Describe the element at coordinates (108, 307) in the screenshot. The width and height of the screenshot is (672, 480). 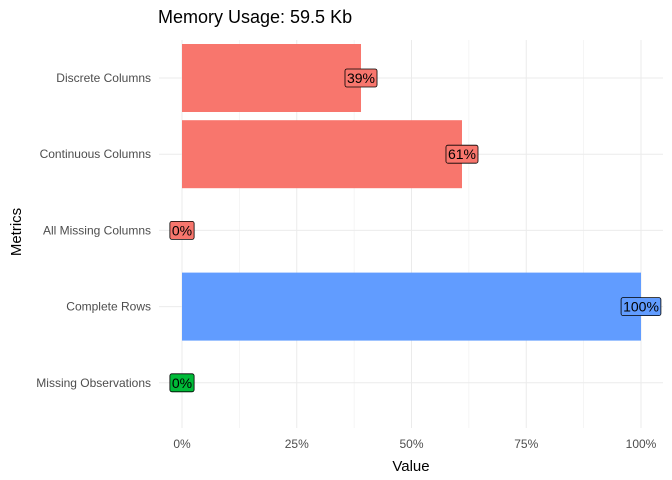
I see `y-tick-label: Complete Rows` at that location.